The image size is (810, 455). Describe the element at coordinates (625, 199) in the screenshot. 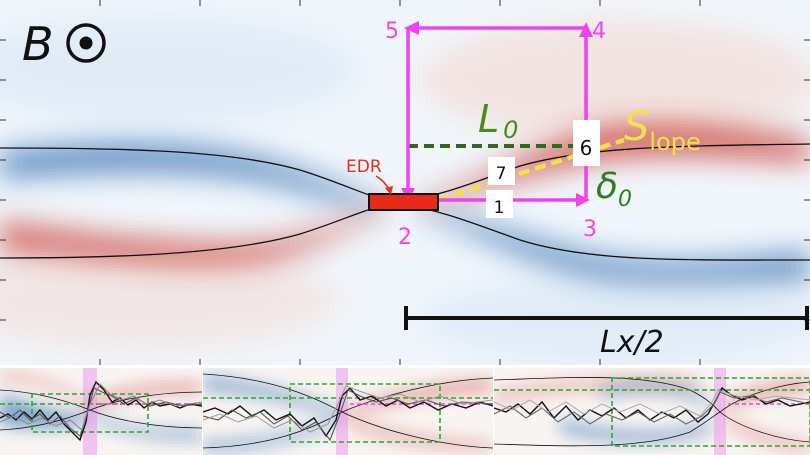

I see `delta0-label-sub: 0` at that location.